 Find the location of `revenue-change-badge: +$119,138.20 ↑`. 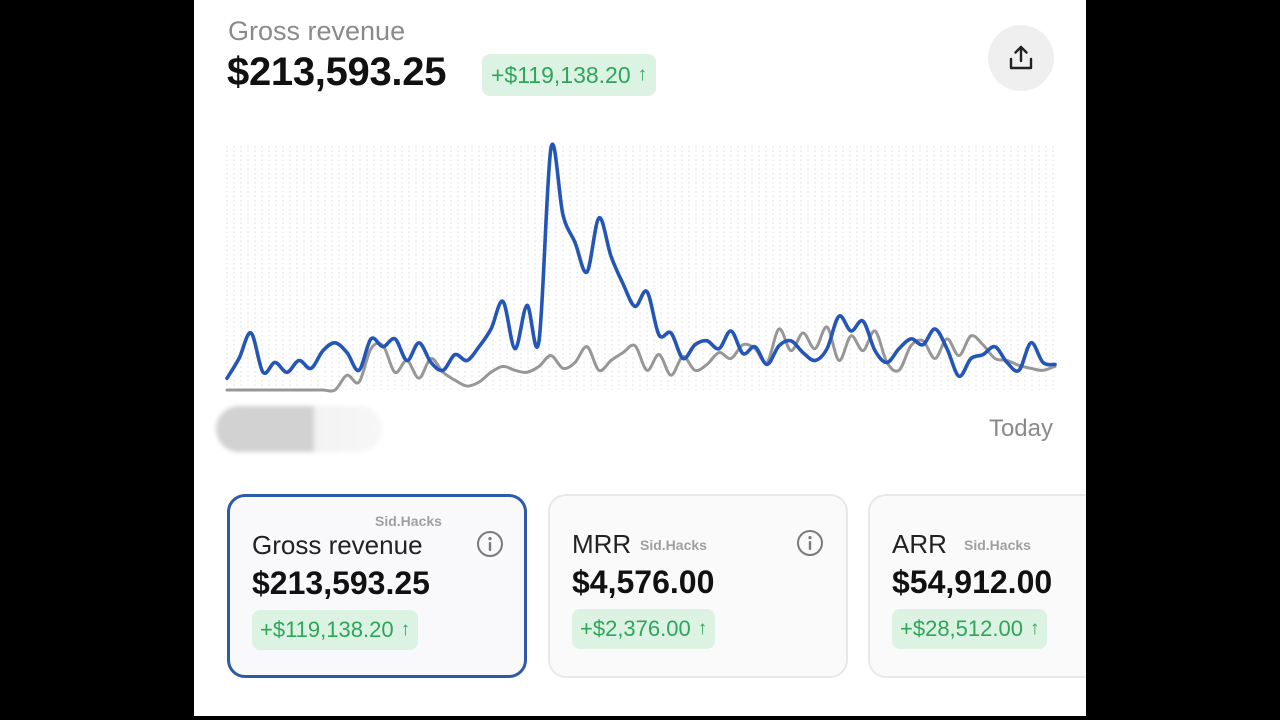

revenue-change-badge: +$119,138.20 ↑ is located at coordinates (569, 75).